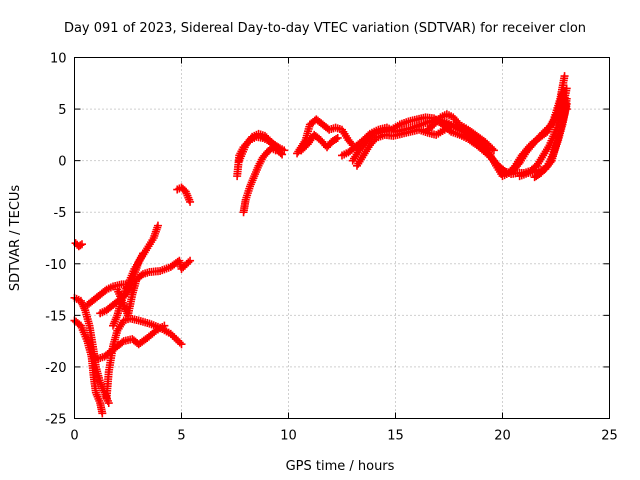  I want to click on y-tick-label: -10, so click(55, 265).